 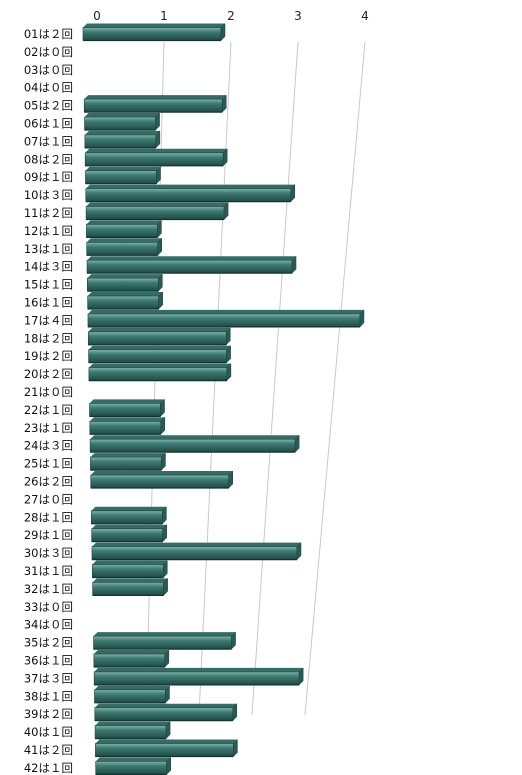 I want to click on category-label: 14は３回, so click(x=48, y=267).